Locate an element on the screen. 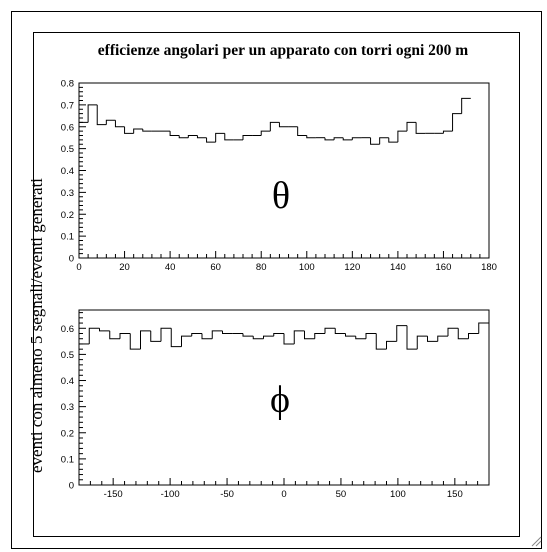 This screenshot has height=552, width=547. x-tick-label: 180 is located at coordinates (489, 267).